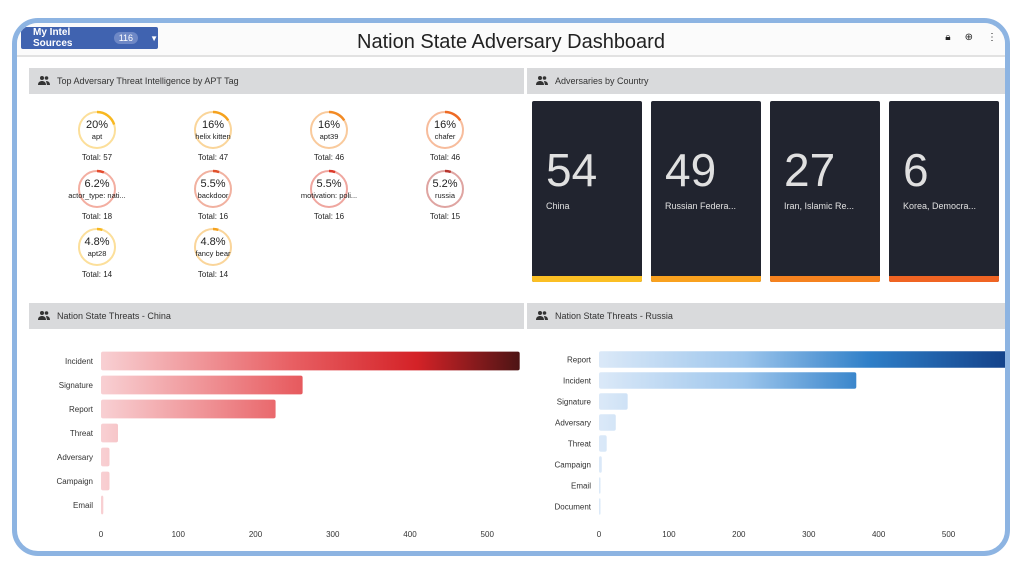  What do you see at coordinates (992, 37) in the screenshot?
I see `more-icon: ⋮` at bounding box center [992, 37].